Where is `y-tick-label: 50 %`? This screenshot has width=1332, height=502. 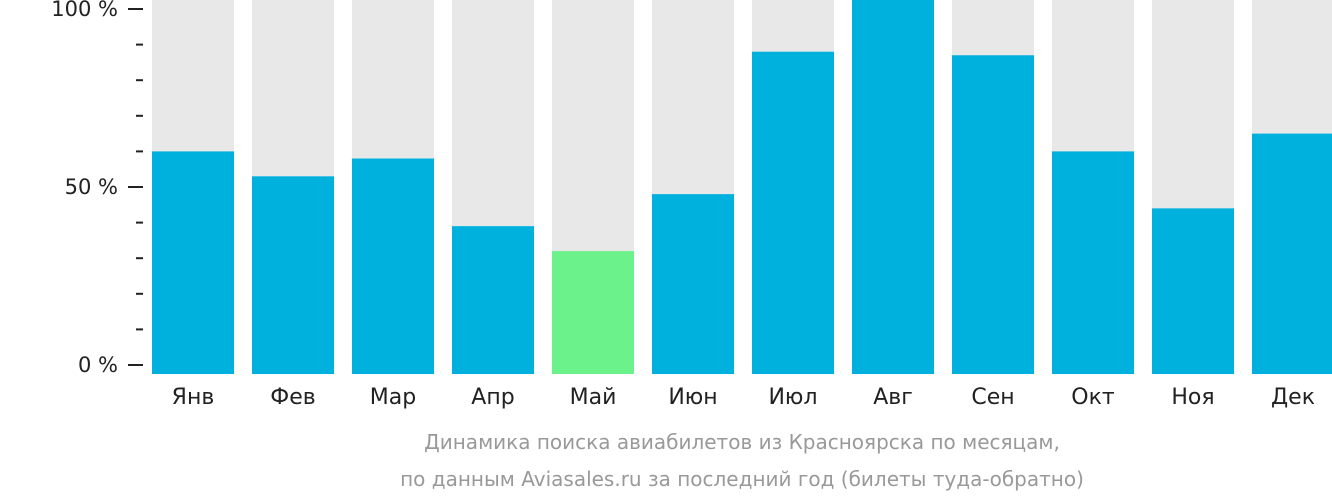 y-tick-label: 50 % is located at coordinates (91, 187).